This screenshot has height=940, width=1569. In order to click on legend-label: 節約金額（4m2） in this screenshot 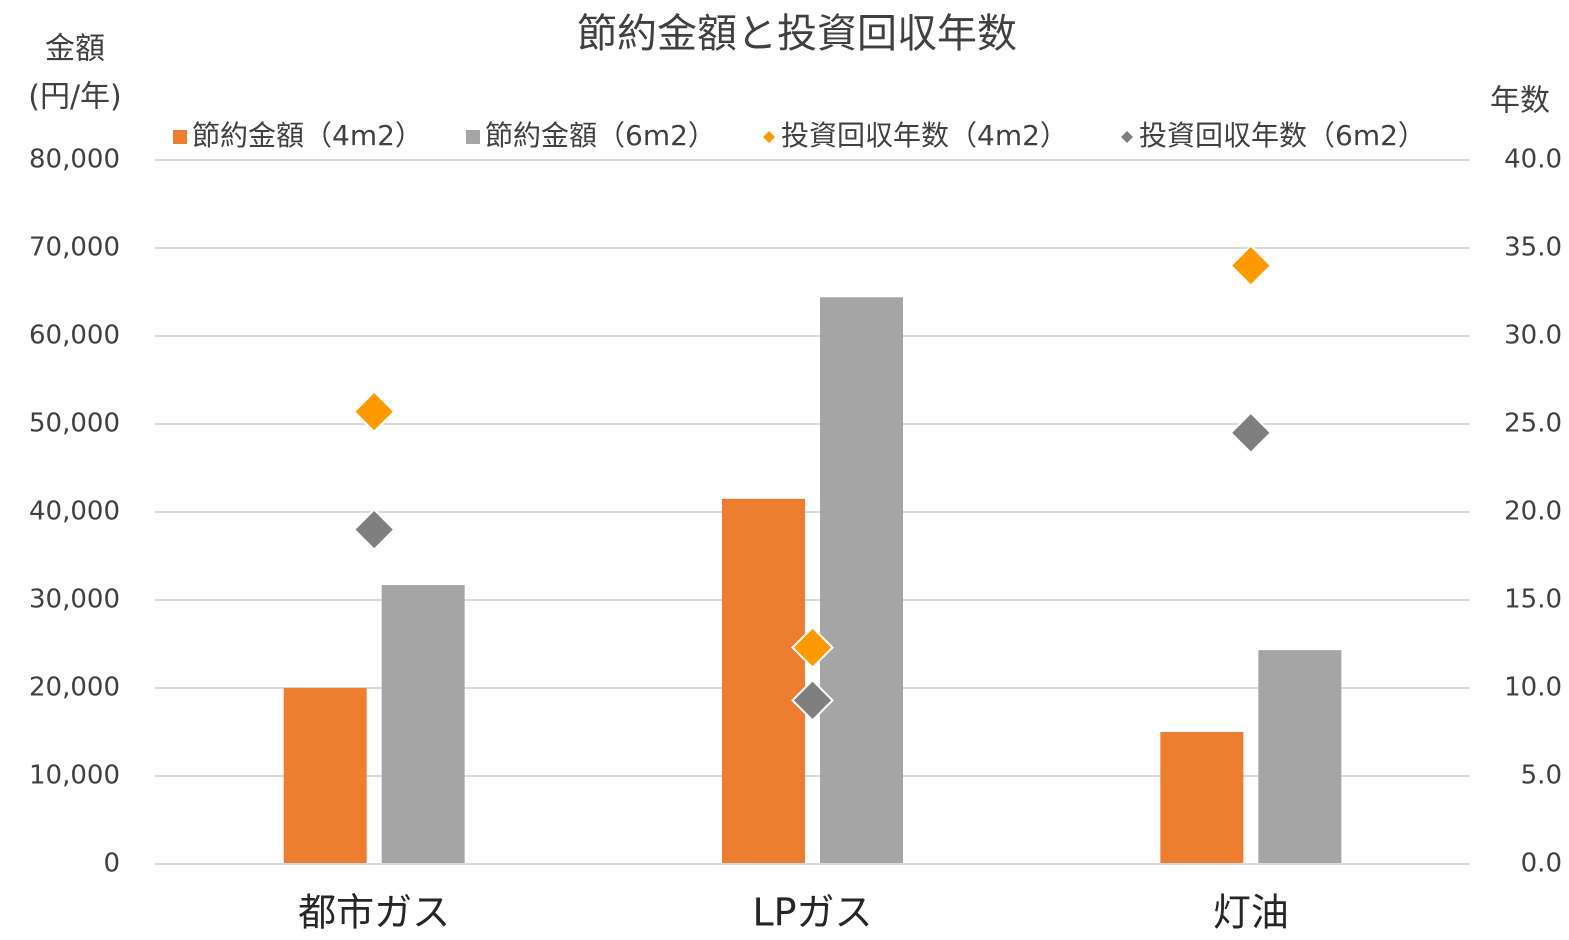, I will do `click(307, 135)`.